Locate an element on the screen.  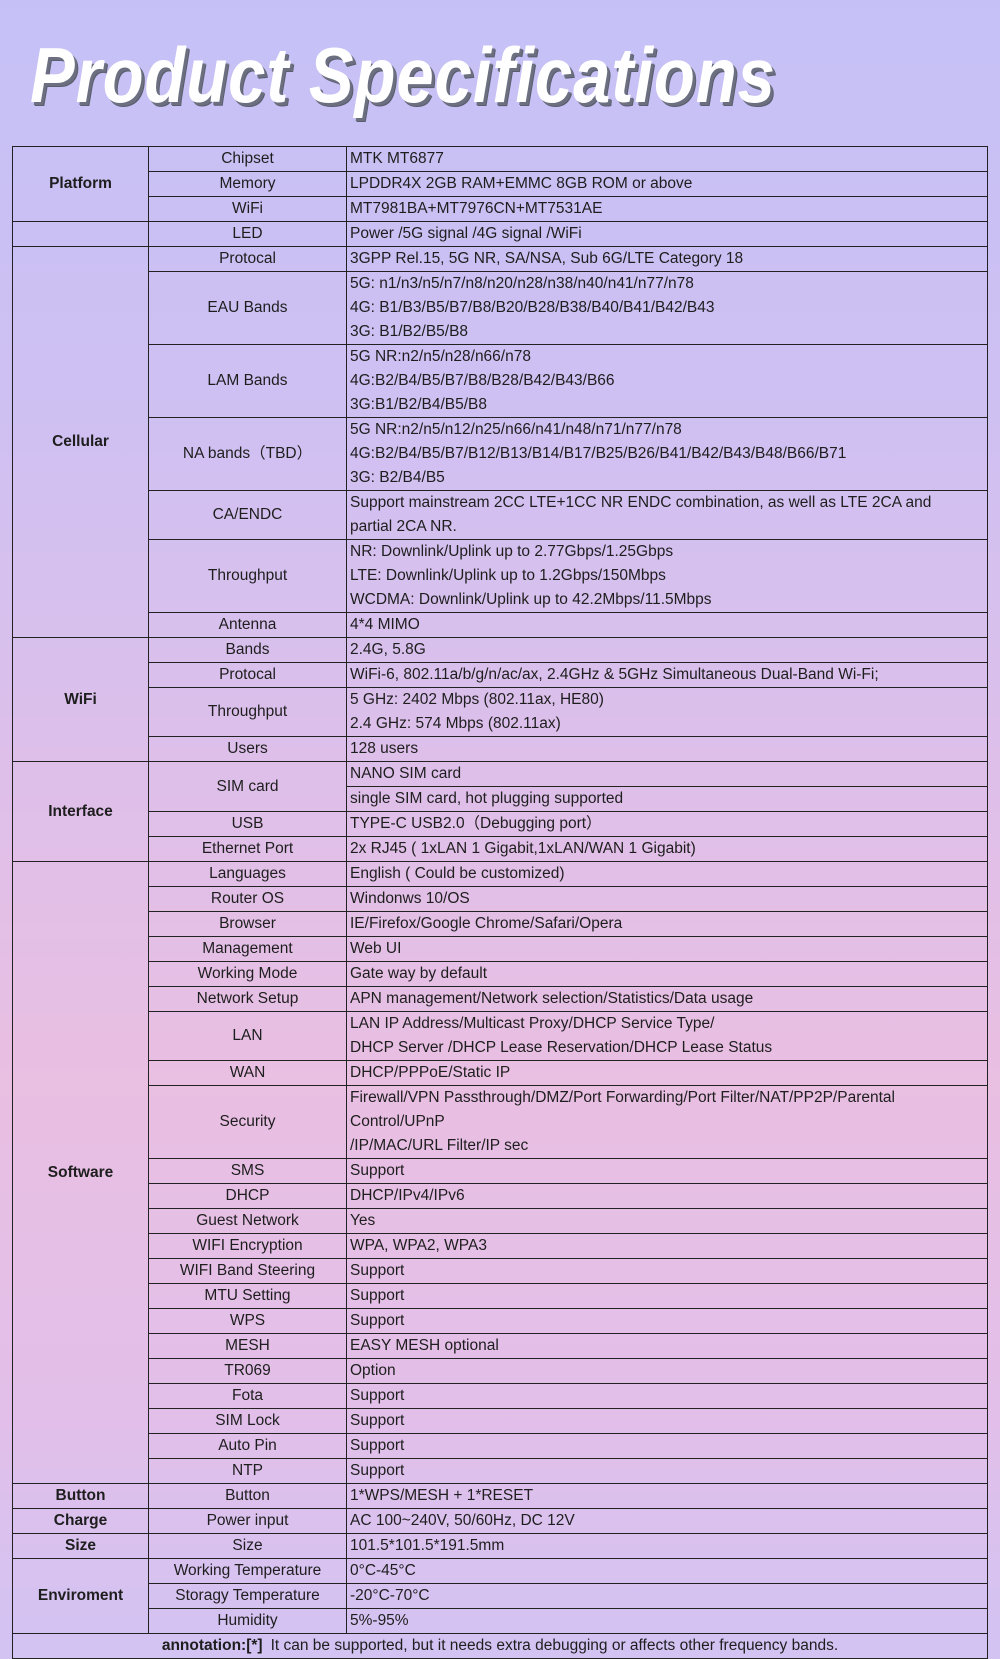
spec-value: 5%-95% is located at coordinates (667, 1621).